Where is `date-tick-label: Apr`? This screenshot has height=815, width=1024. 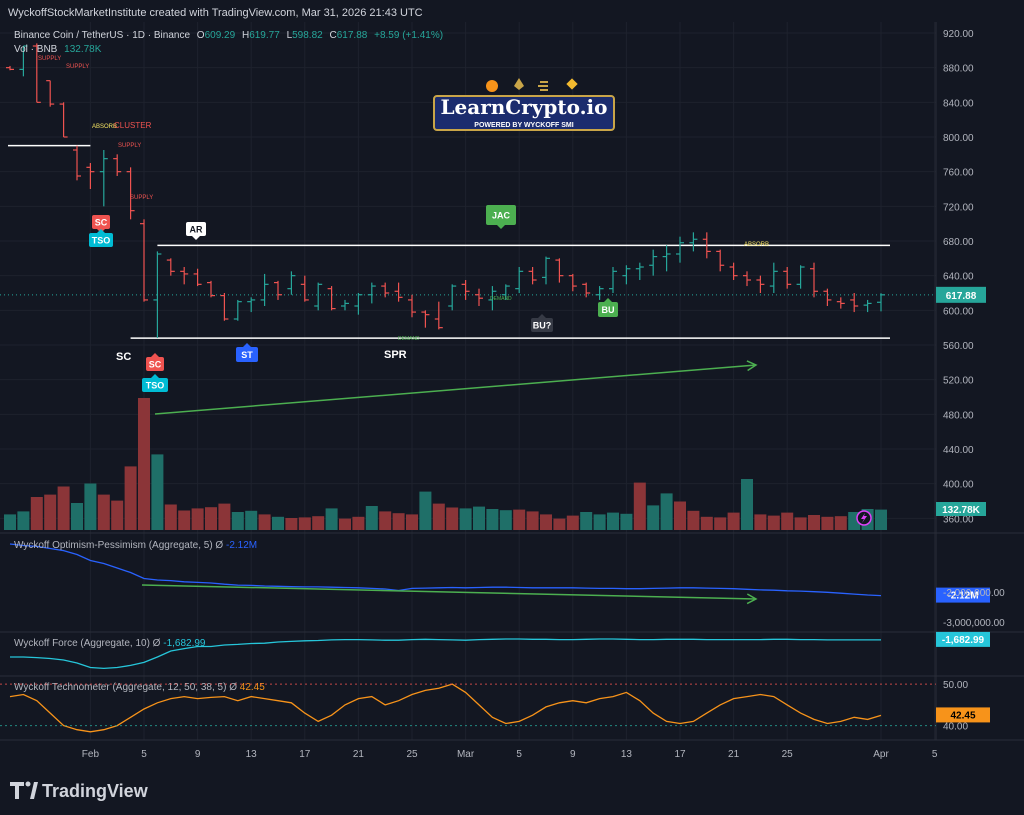 date-tick-label: Apr is located at coordinates (881, 754).